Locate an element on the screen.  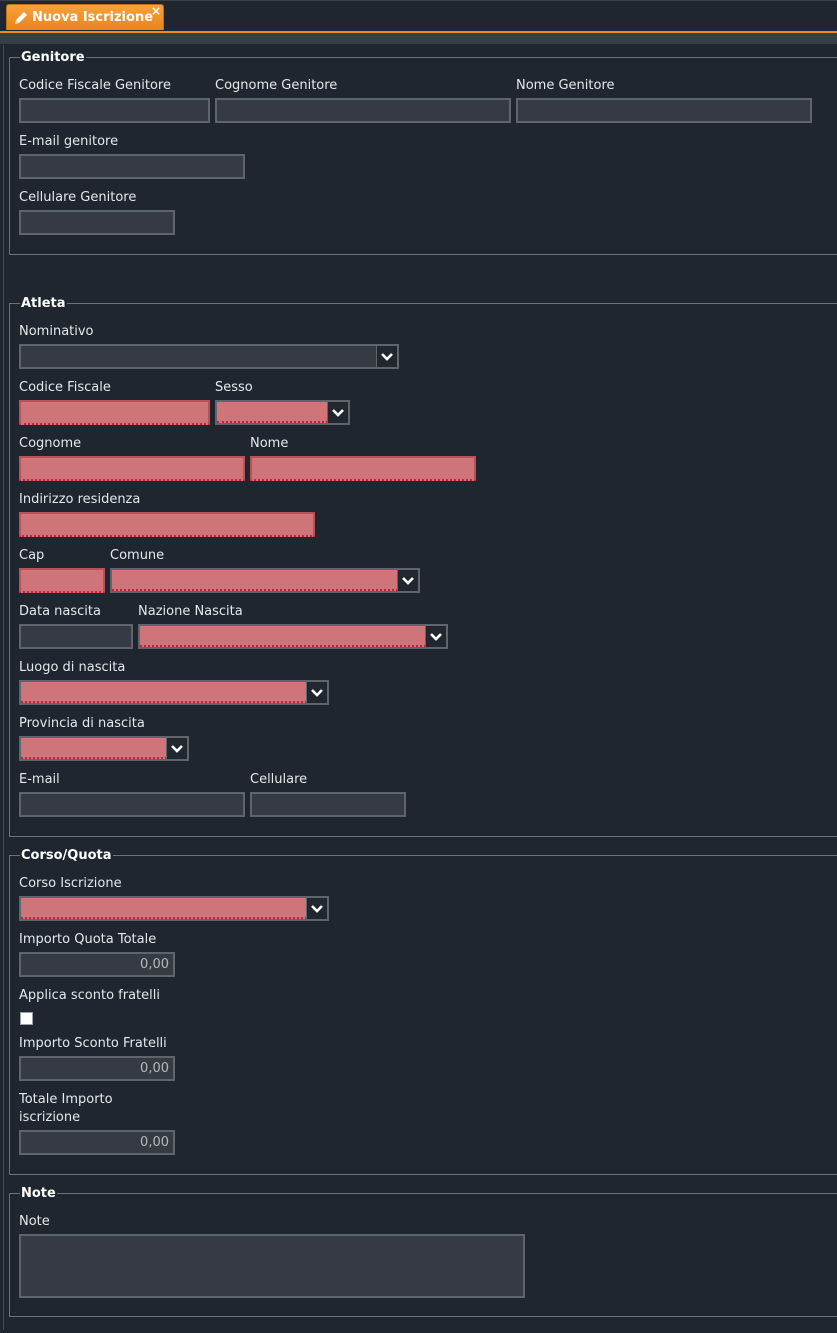
data-nascita-input is located at coordinates (76, 636).